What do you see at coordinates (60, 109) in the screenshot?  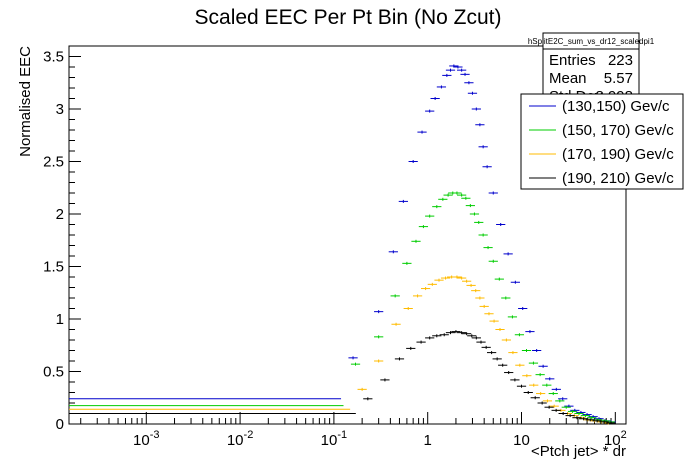 I see `y-tick-label: 3` at bounding box center [60, 109].